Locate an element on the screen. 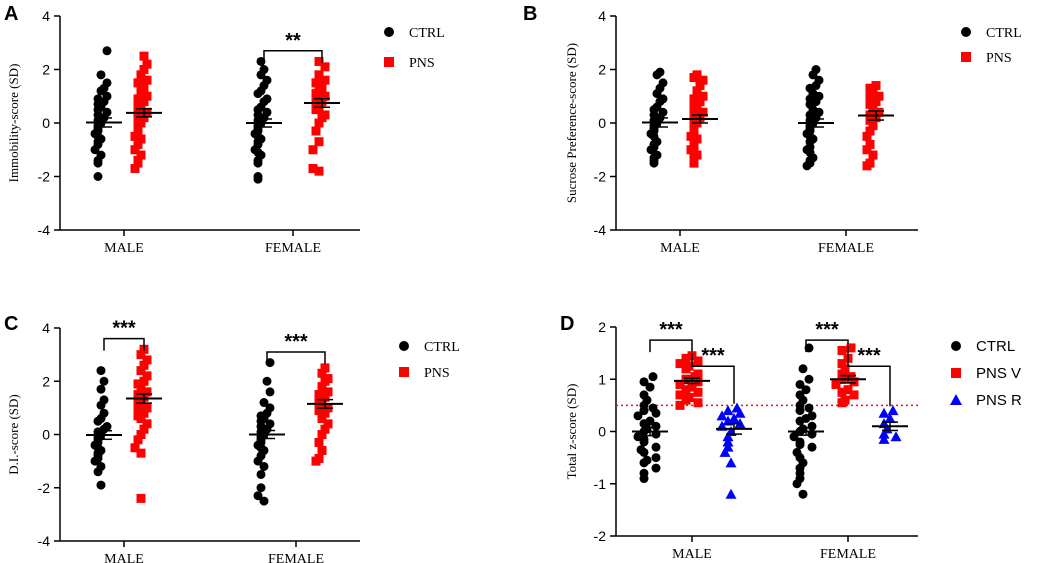 The height and width of the screenshot is (563, 1052). panel-label: D is located at coordinates (567, 324).